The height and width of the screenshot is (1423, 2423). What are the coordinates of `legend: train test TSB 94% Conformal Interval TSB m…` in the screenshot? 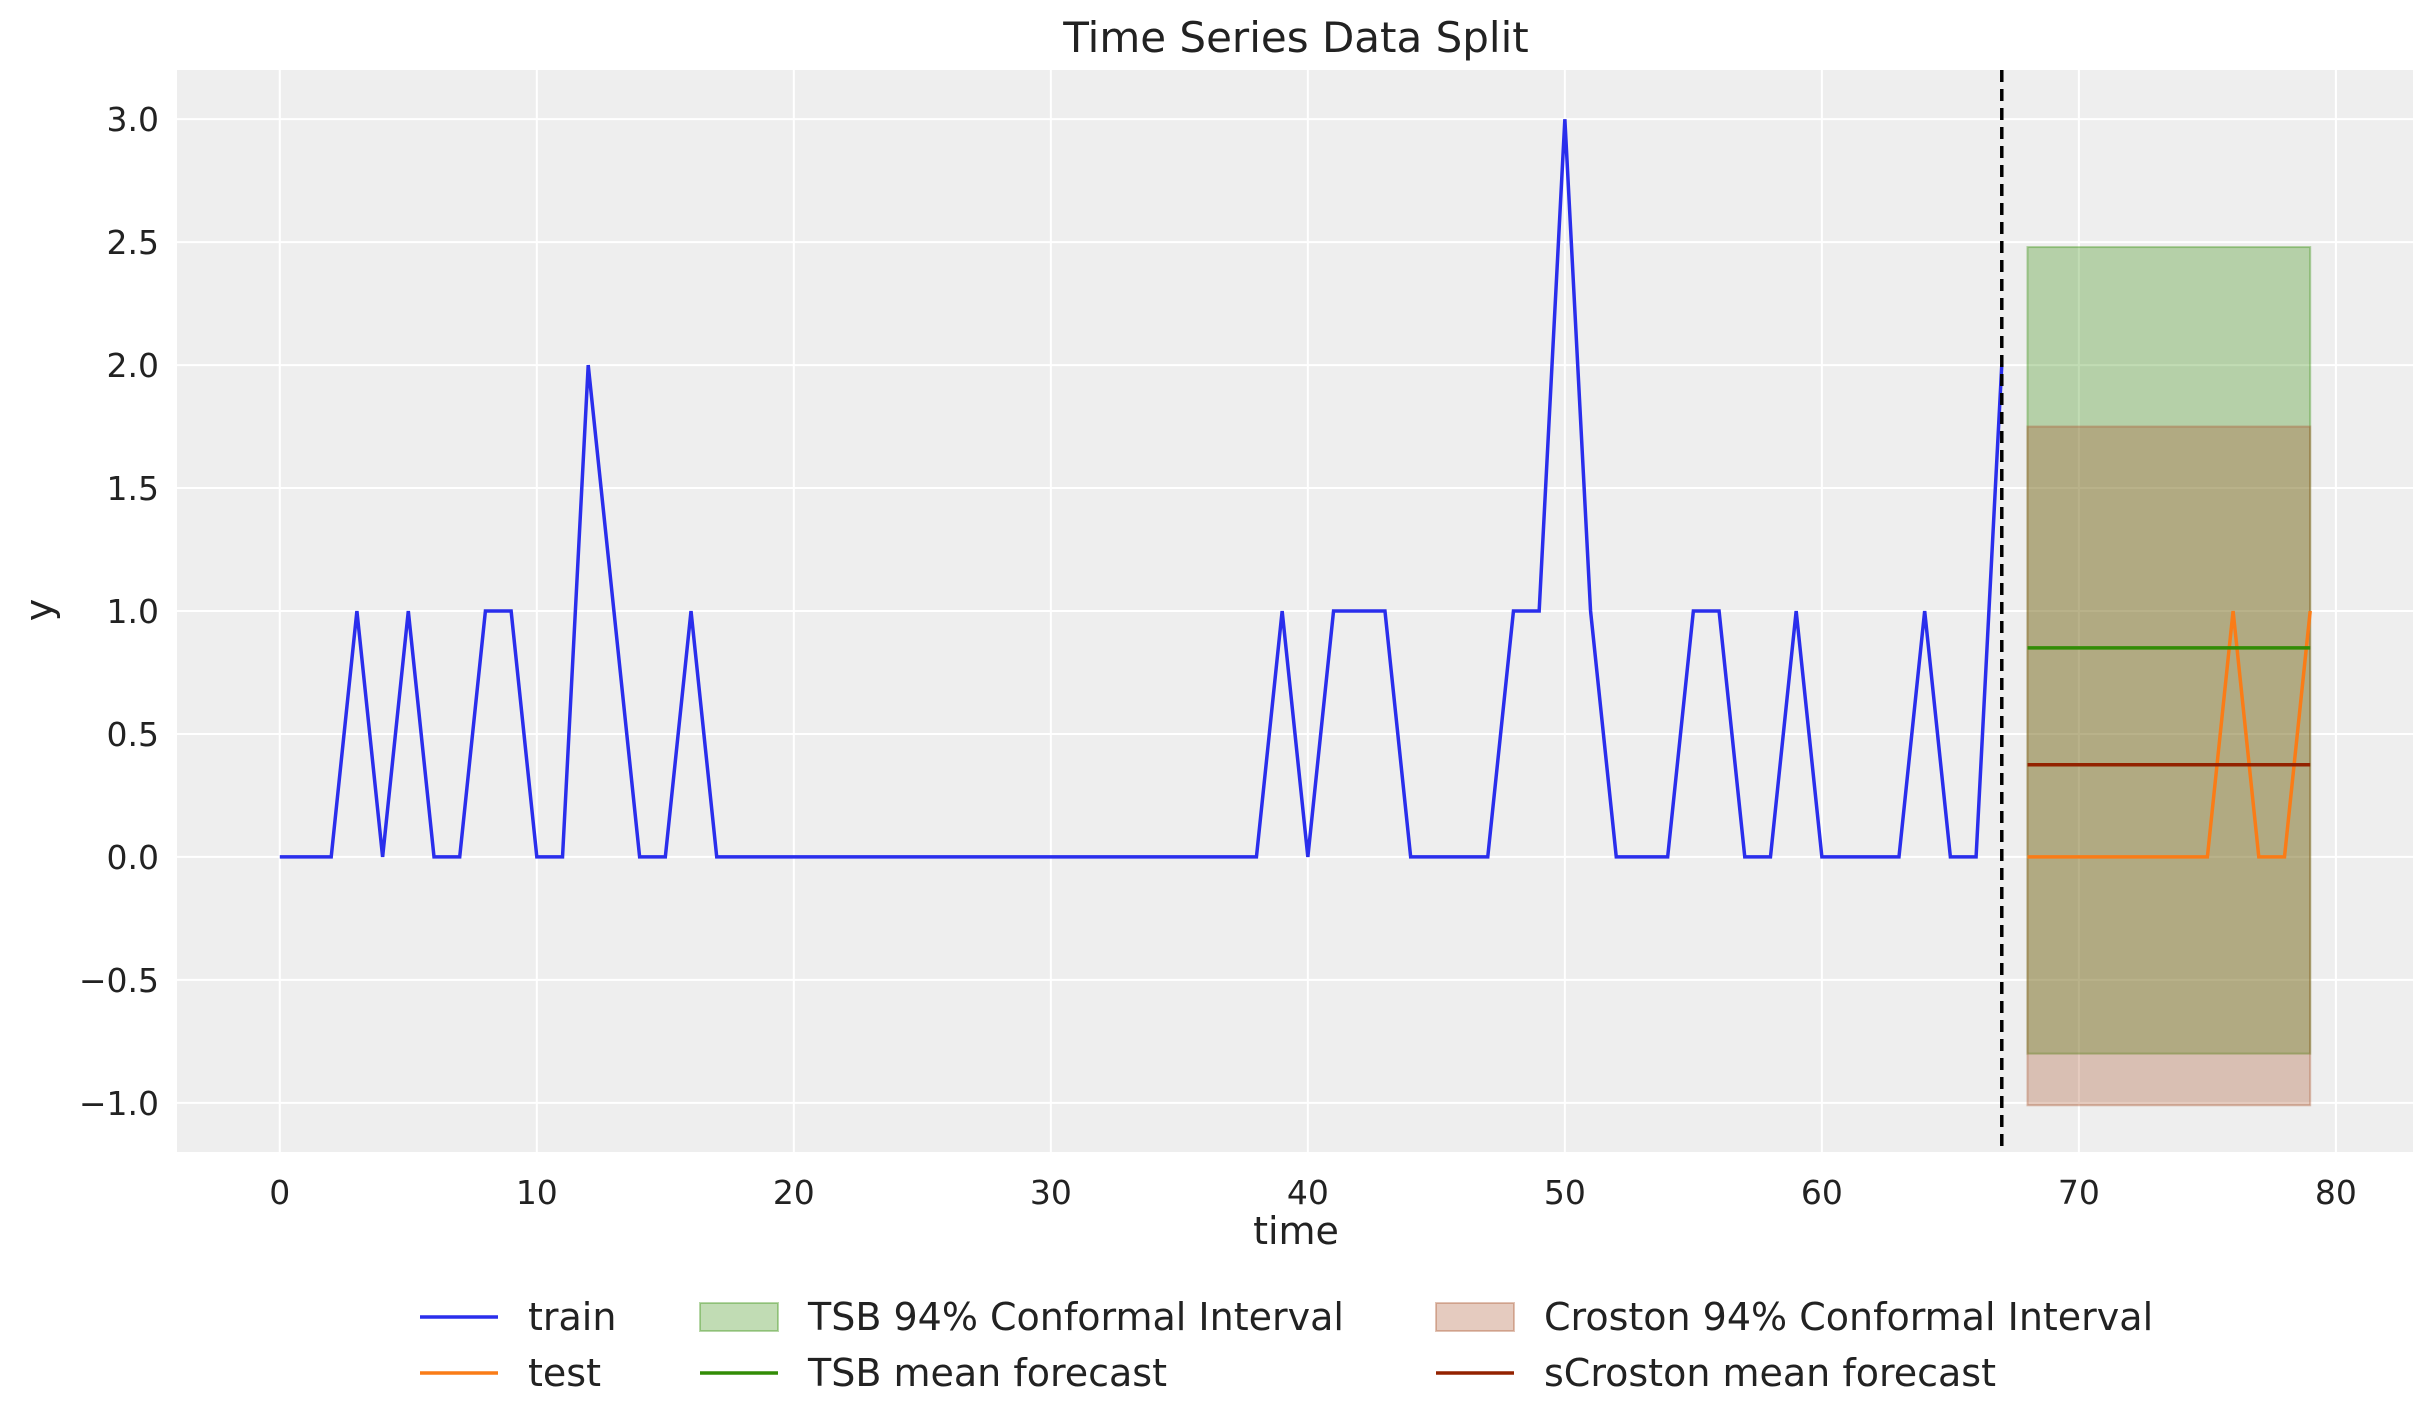 It's located at (1286, 1345).